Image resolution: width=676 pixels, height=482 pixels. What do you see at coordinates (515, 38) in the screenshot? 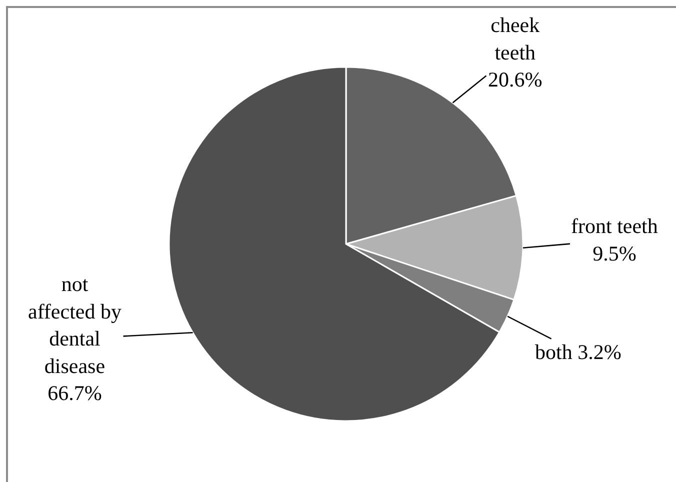
I see `slice-label: cheek teeth` at bounding box center [515, 38].